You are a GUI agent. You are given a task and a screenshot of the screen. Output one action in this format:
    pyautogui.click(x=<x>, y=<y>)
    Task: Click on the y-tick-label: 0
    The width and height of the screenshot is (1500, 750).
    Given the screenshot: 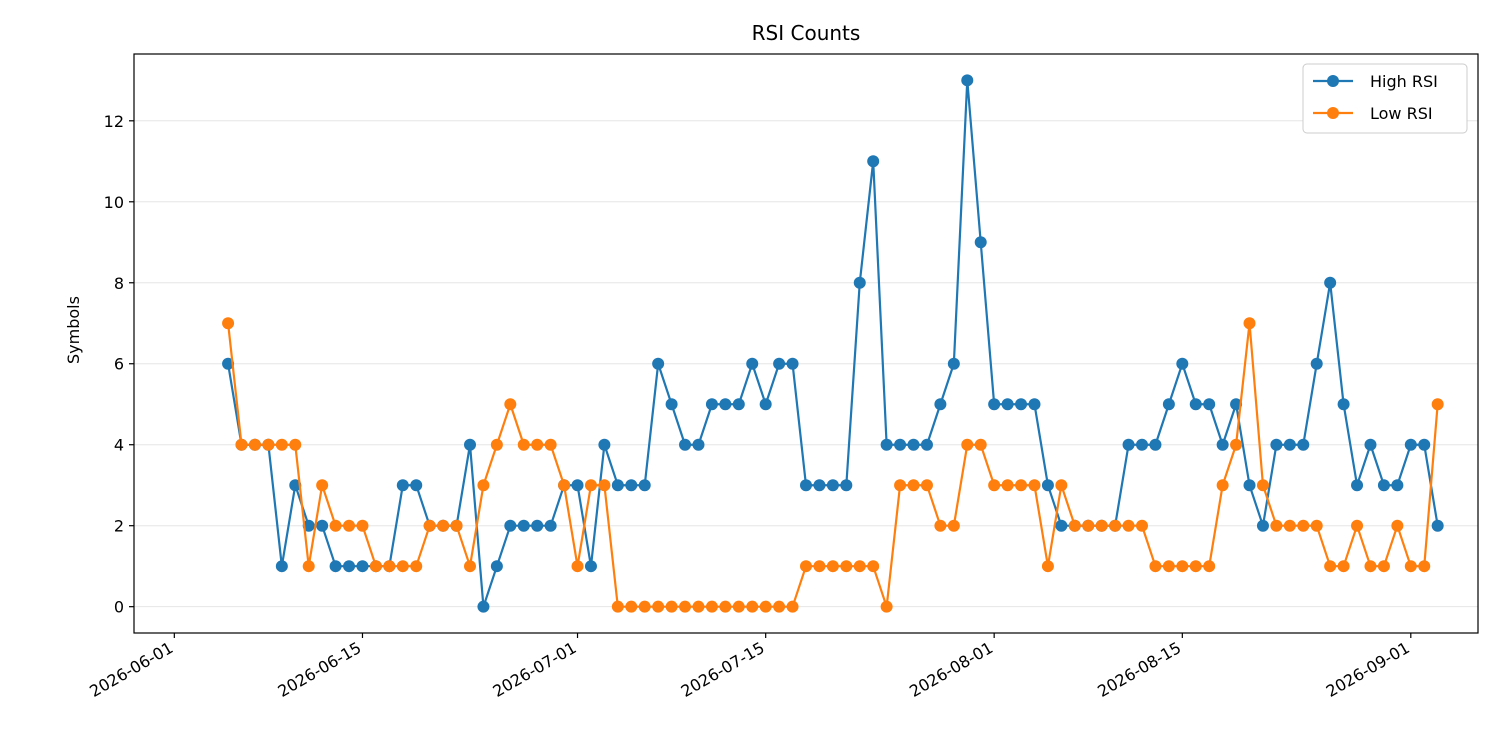 What is the action you would take?
    pyautogui.click(x=119, y=607)
    